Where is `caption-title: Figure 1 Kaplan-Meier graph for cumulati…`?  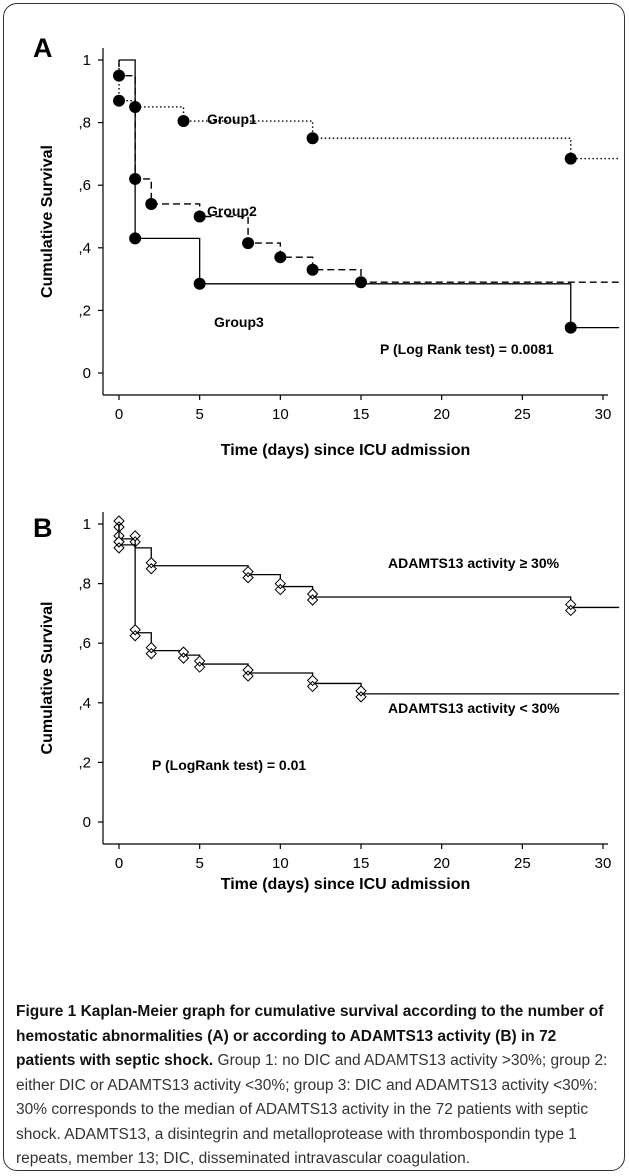 caption-title: Figure 1 Kaplan-Meier graph for cumulati… is located at coordinates (310, 1036).